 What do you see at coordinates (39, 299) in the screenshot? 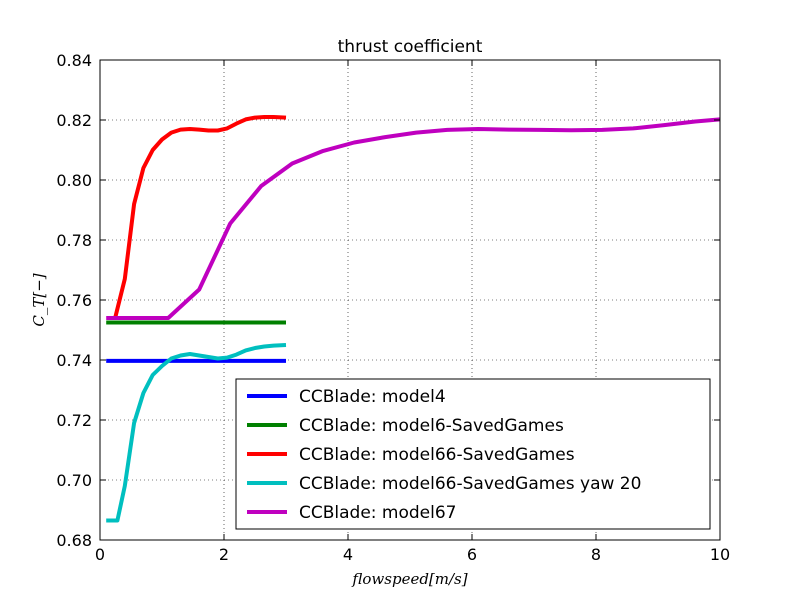
I see `y-axis-label: C_T[−]` at bounding box center [39, 299].